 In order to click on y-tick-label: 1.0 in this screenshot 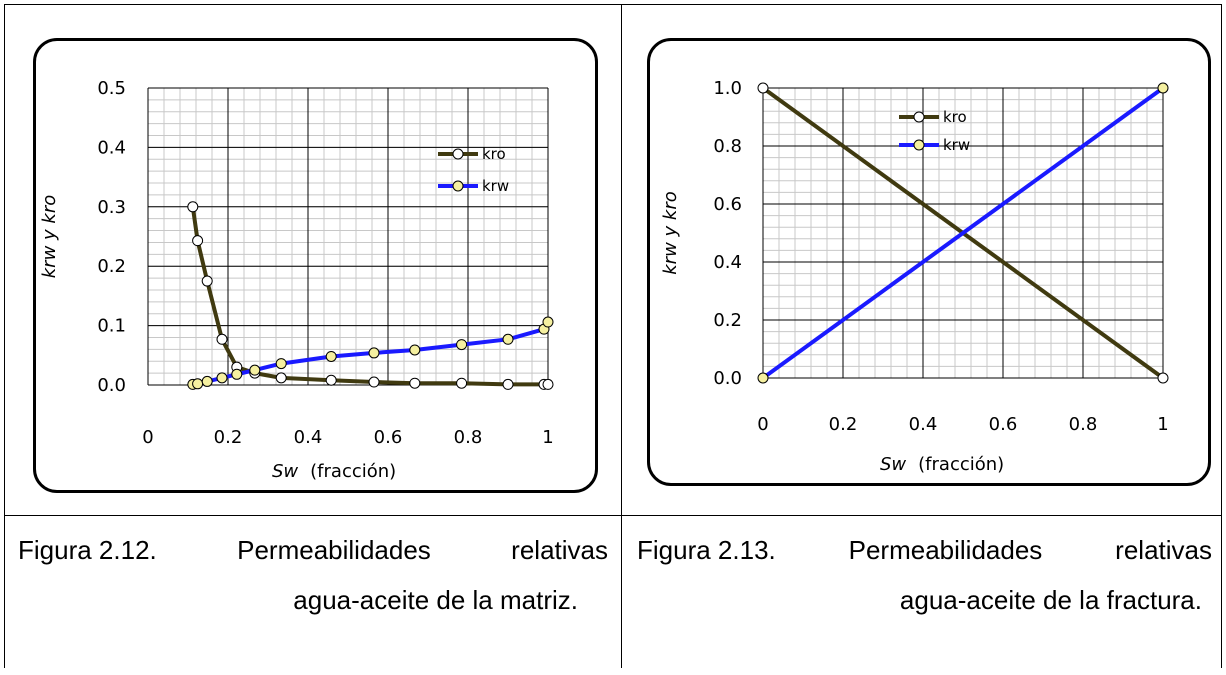, I will do `click(727, 88)`.